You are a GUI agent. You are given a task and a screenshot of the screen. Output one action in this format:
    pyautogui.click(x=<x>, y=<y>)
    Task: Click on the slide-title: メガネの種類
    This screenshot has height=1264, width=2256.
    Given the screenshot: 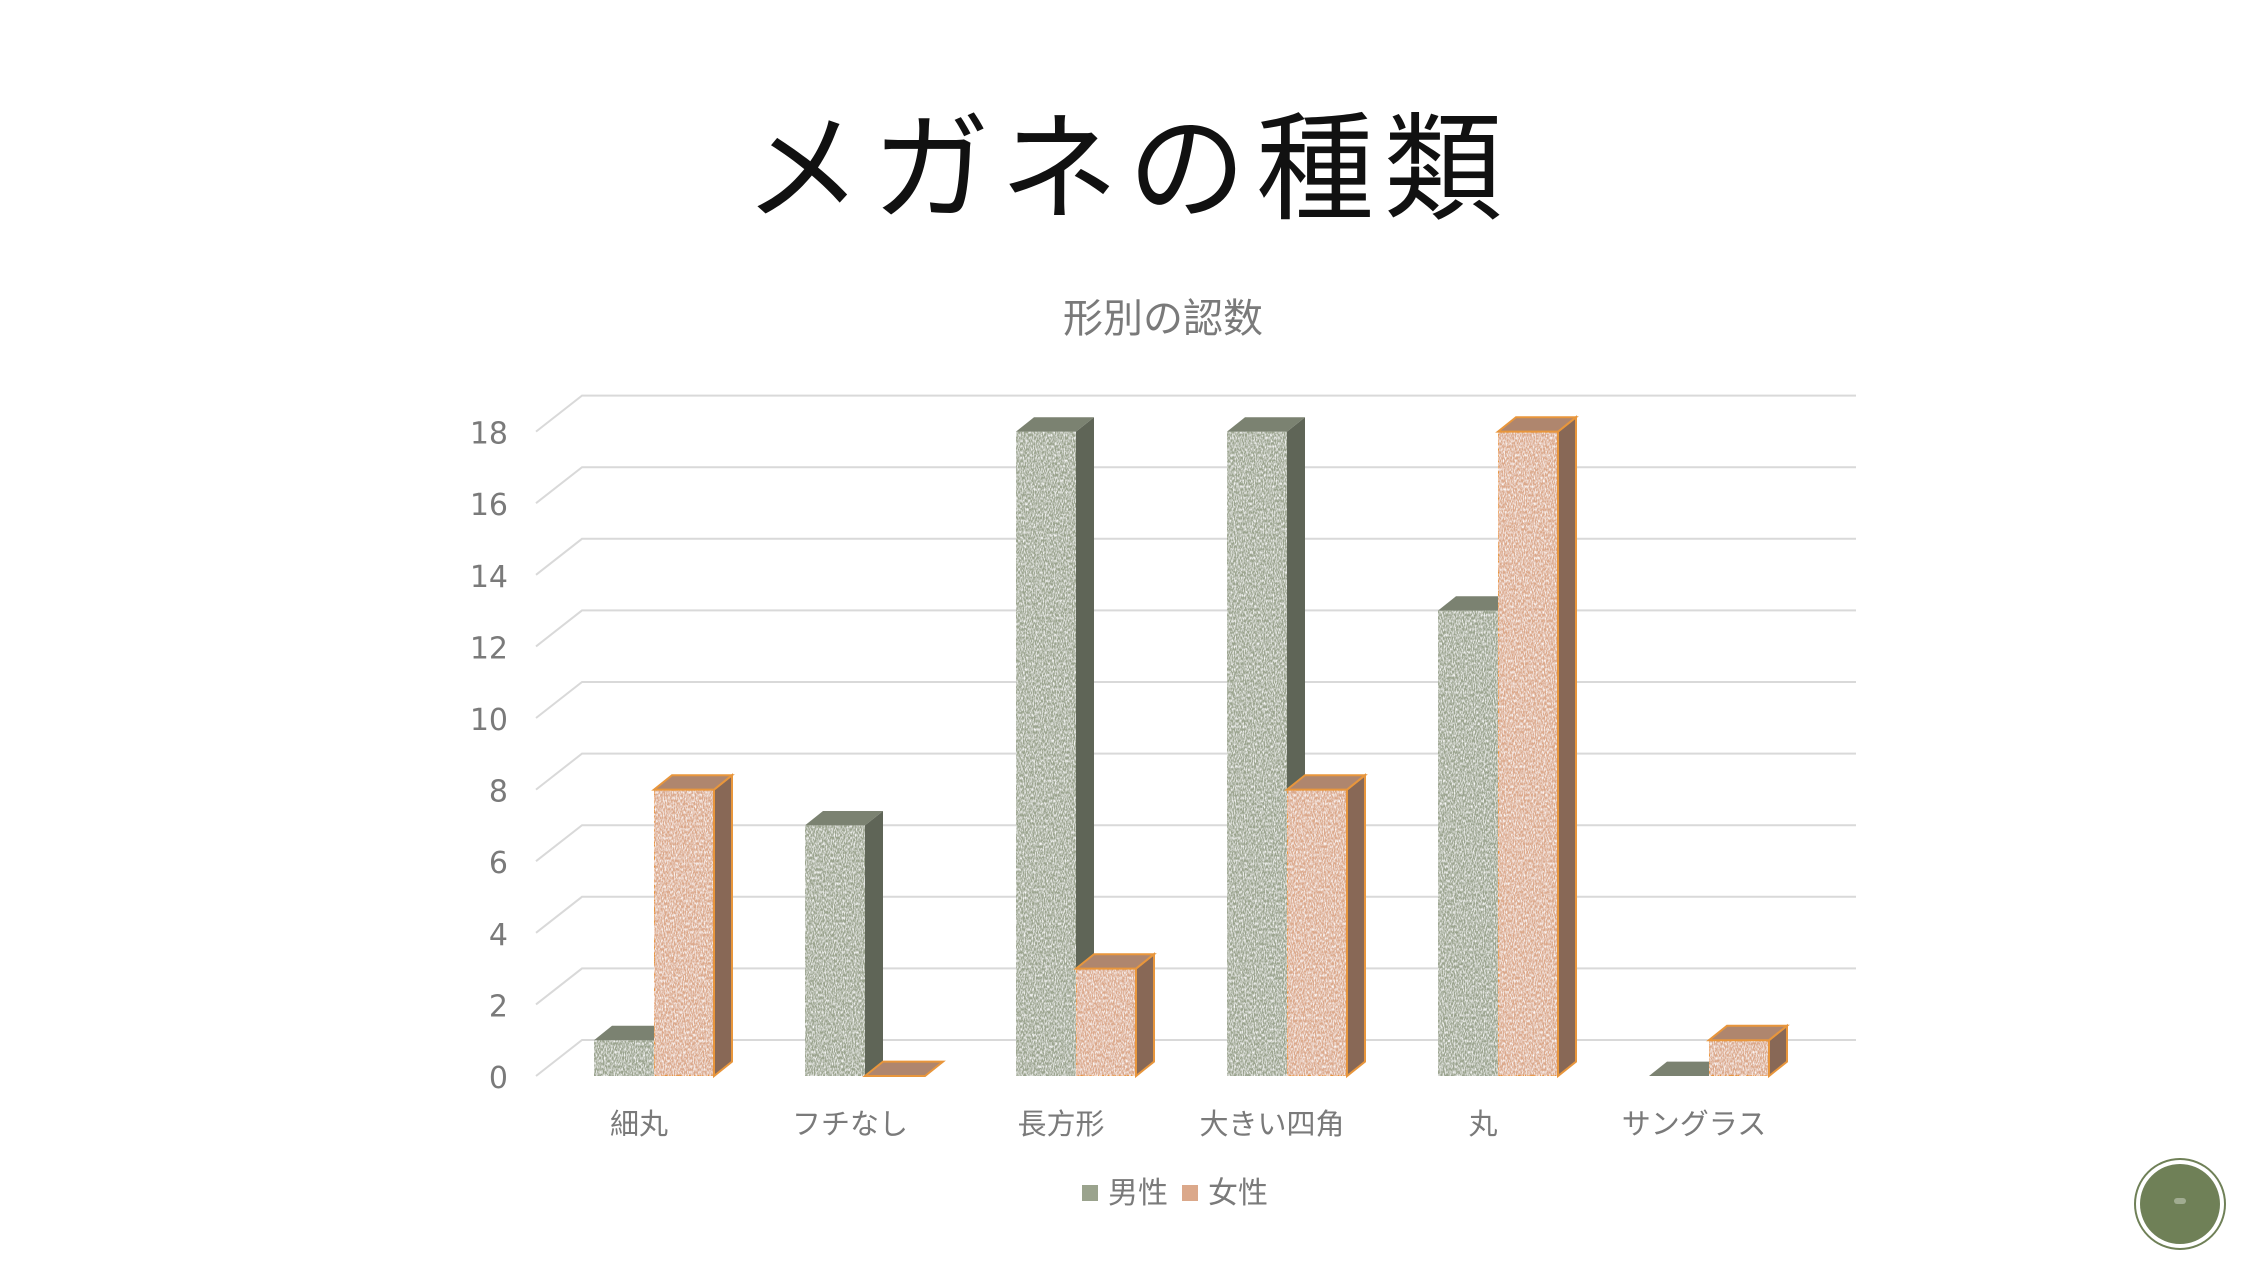 What is the action you would take?
    pyautogui.click(x=1127, y=169)
    